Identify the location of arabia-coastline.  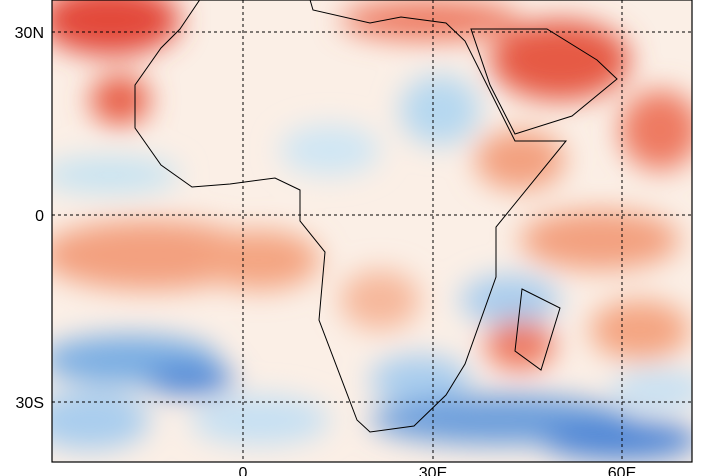
(544, 81).